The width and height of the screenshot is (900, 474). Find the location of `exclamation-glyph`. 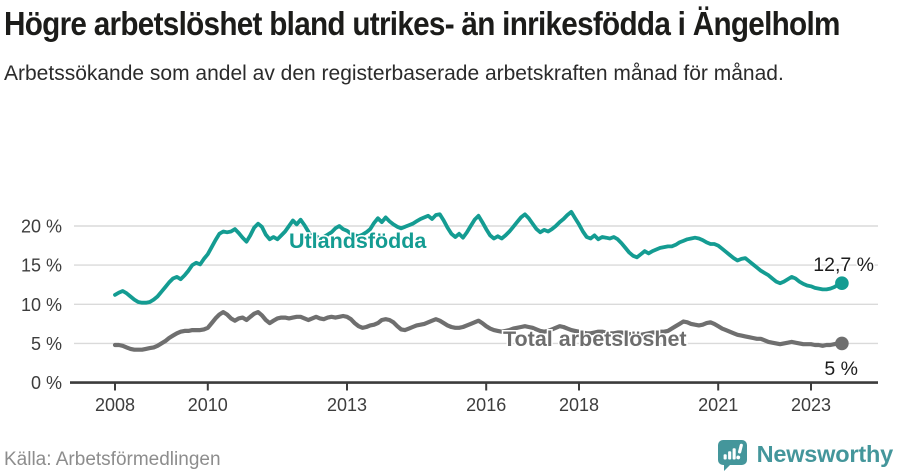

exclamation-glyph is located at coordinates (739, 451).